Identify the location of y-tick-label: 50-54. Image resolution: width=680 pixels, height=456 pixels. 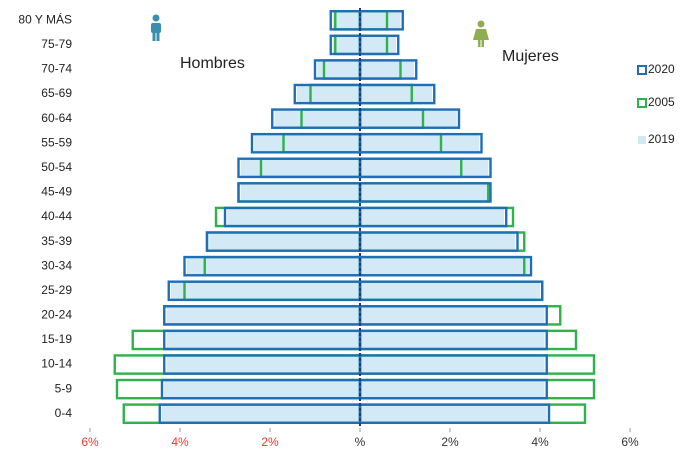
(56, 167).